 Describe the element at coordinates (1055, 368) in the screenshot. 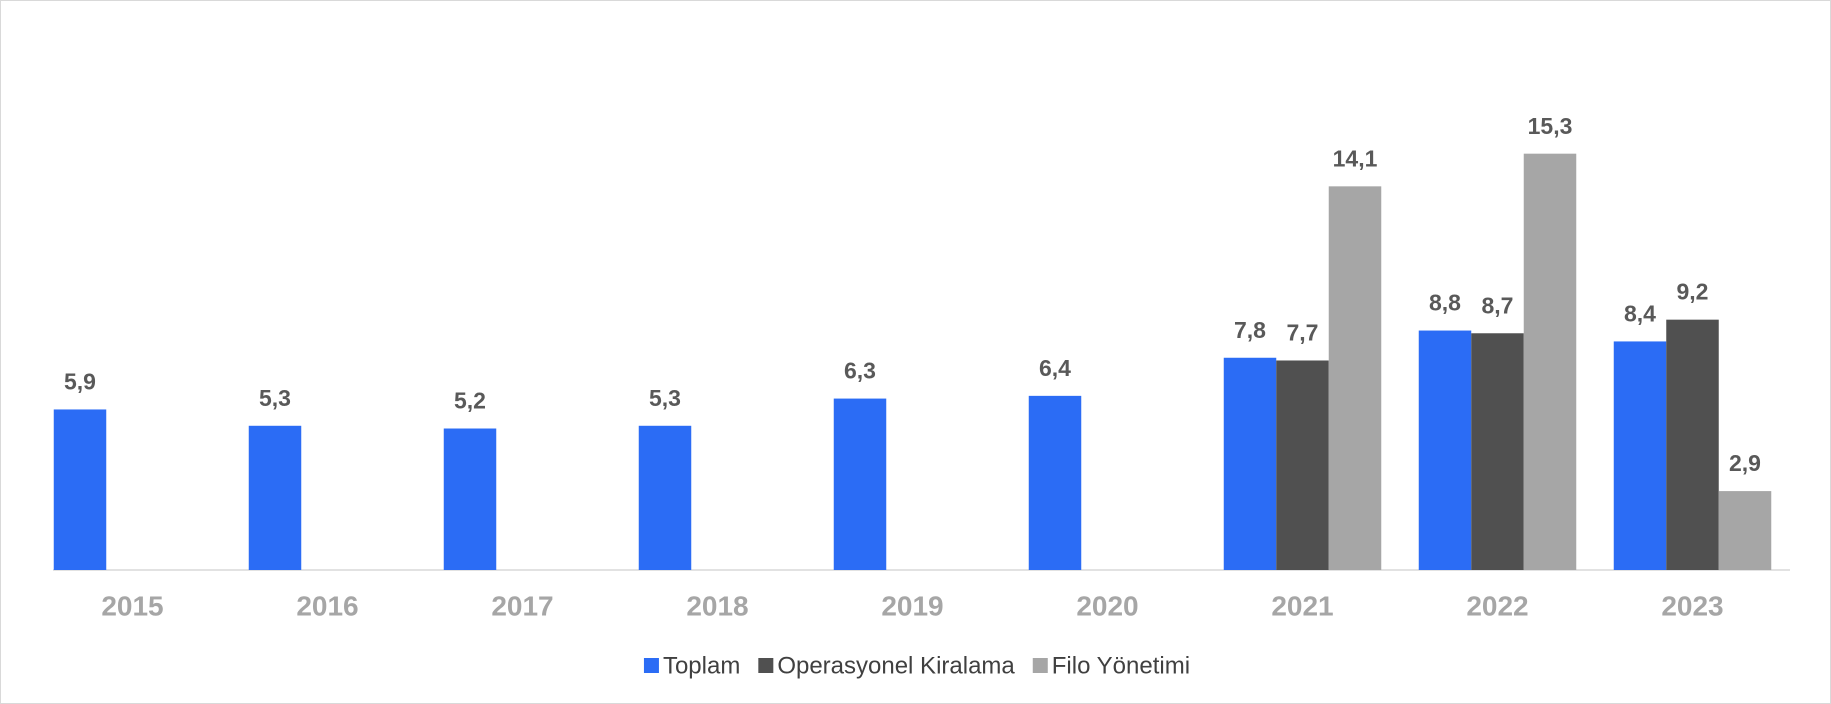

I see `value-label: 6,4` at that location.